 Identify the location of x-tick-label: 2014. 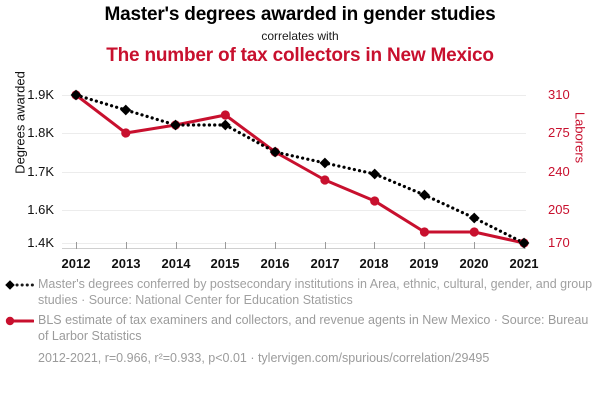
(176, 263).